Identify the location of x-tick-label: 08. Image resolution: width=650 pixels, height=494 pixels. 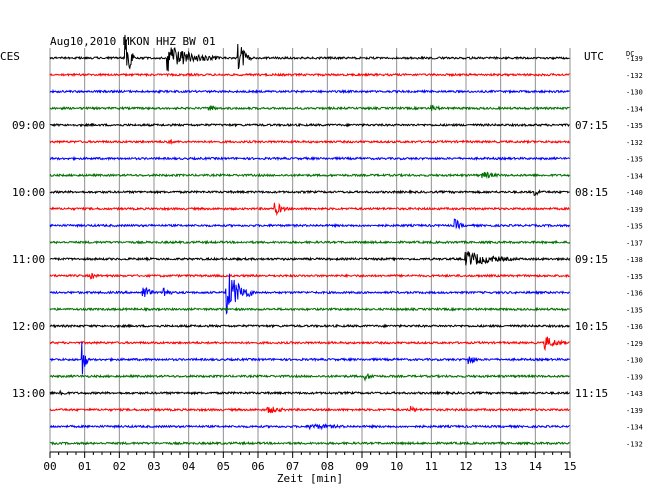
(327, 466).